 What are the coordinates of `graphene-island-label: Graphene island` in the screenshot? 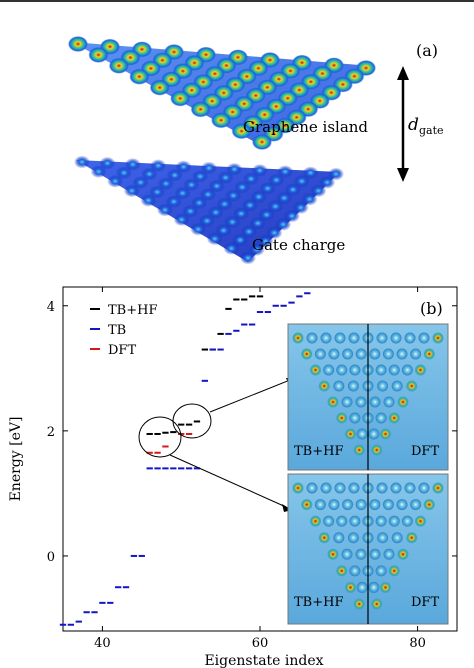 It's located at (305, 127).